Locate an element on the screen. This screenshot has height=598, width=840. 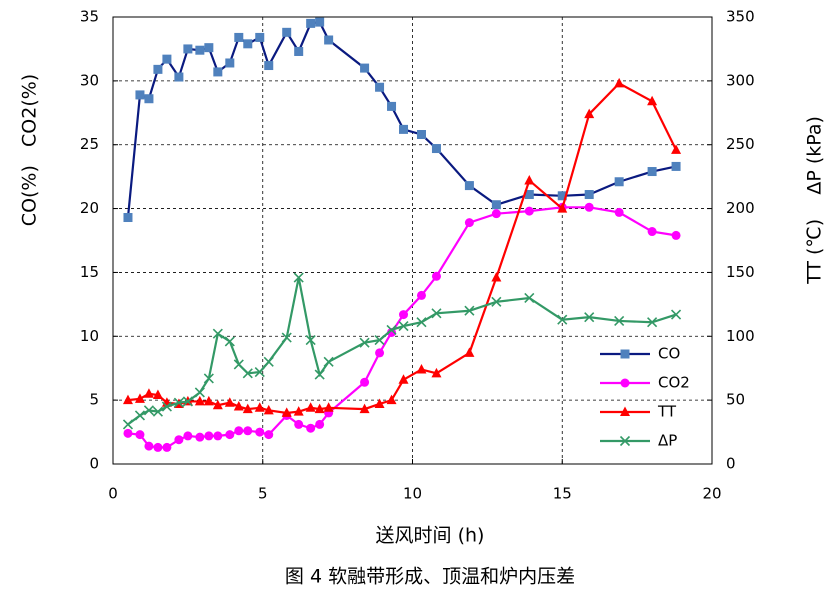
y-tick-label: 0 is located at coordinates (94, 464).